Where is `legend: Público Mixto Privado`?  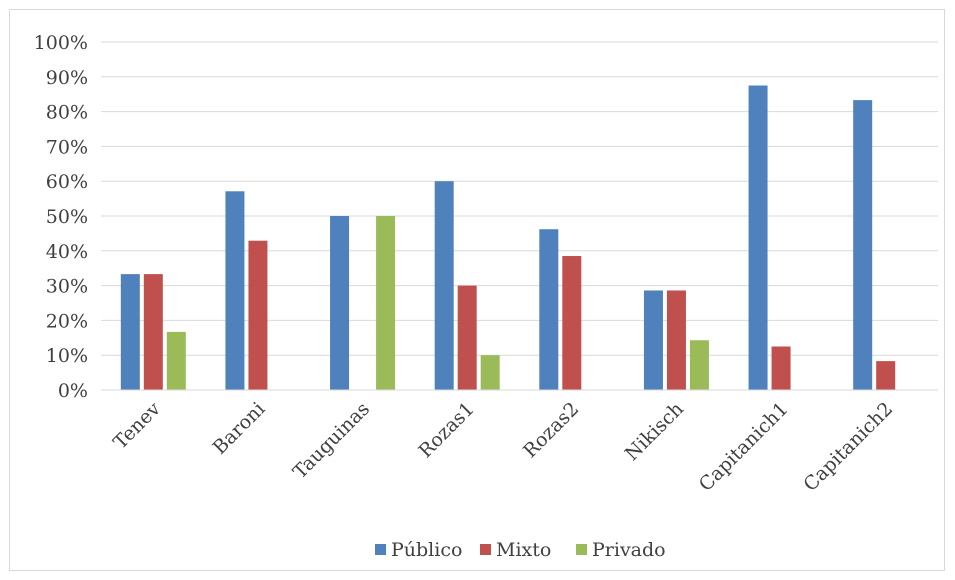 legend: Público Mixto Privado is located at coordinates (520, 550).